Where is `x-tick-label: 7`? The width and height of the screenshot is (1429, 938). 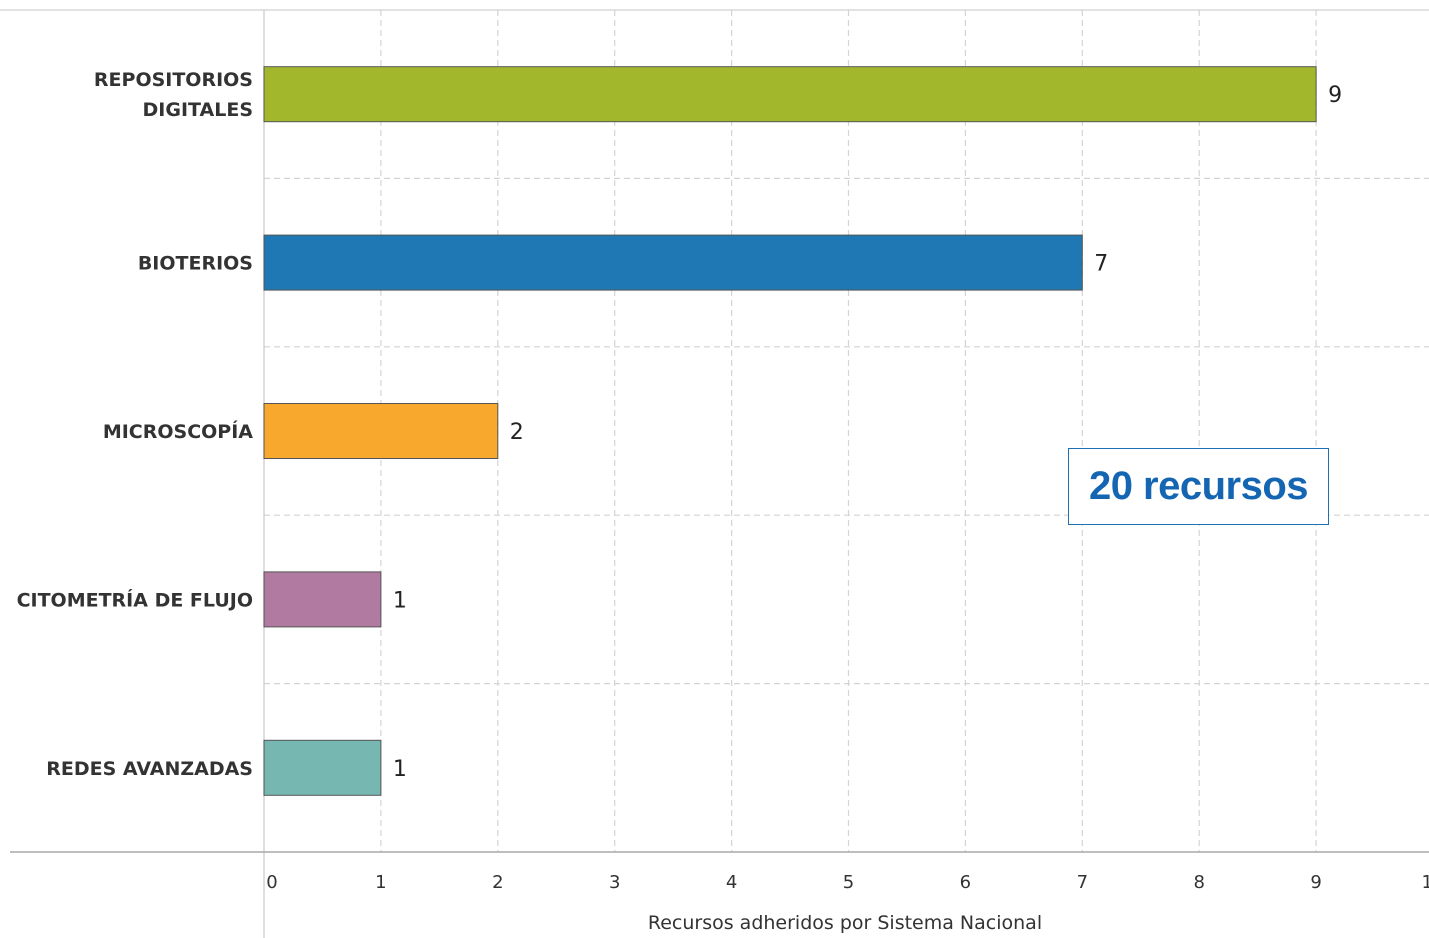
x-tick-label: 7 is located at coordinates (1082, 882).